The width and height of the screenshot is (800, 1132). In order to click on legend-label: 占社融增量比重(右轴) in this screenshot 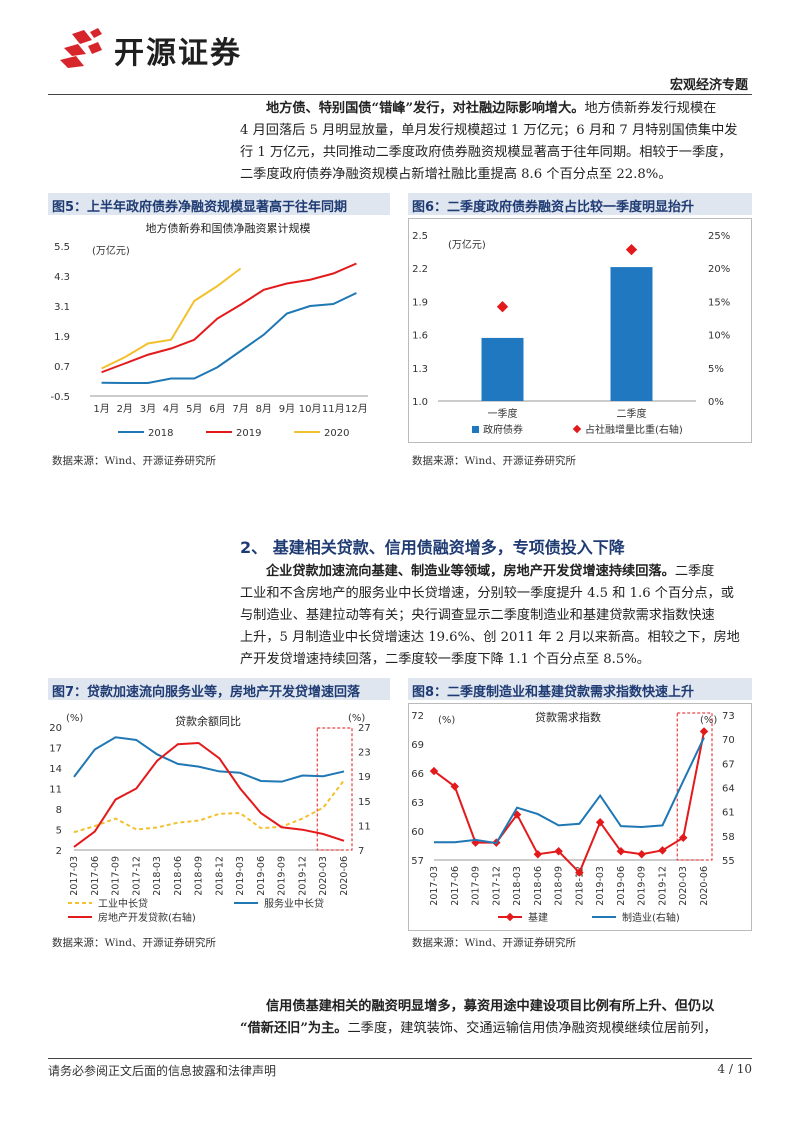, I will do `click(634, 429)`.